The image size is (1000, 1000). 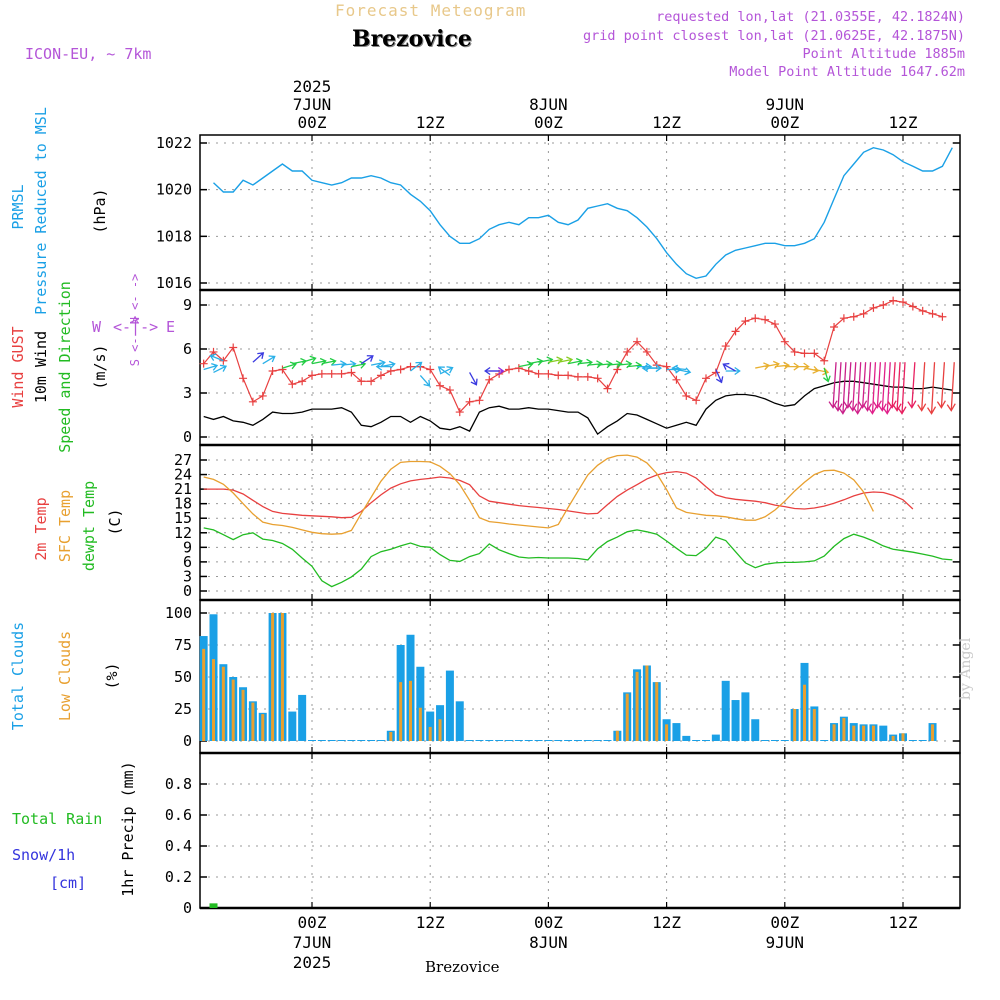 I want to click on time-label-bottom: 00Z, so click(x=312, y=922).